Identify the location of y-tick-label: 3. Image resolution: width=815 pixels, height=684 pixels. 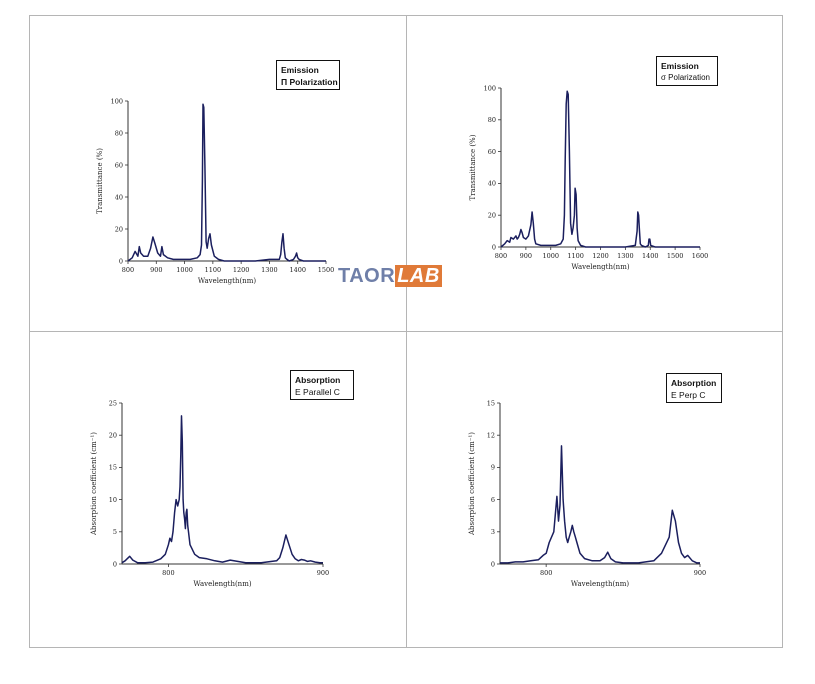
(493, 532).